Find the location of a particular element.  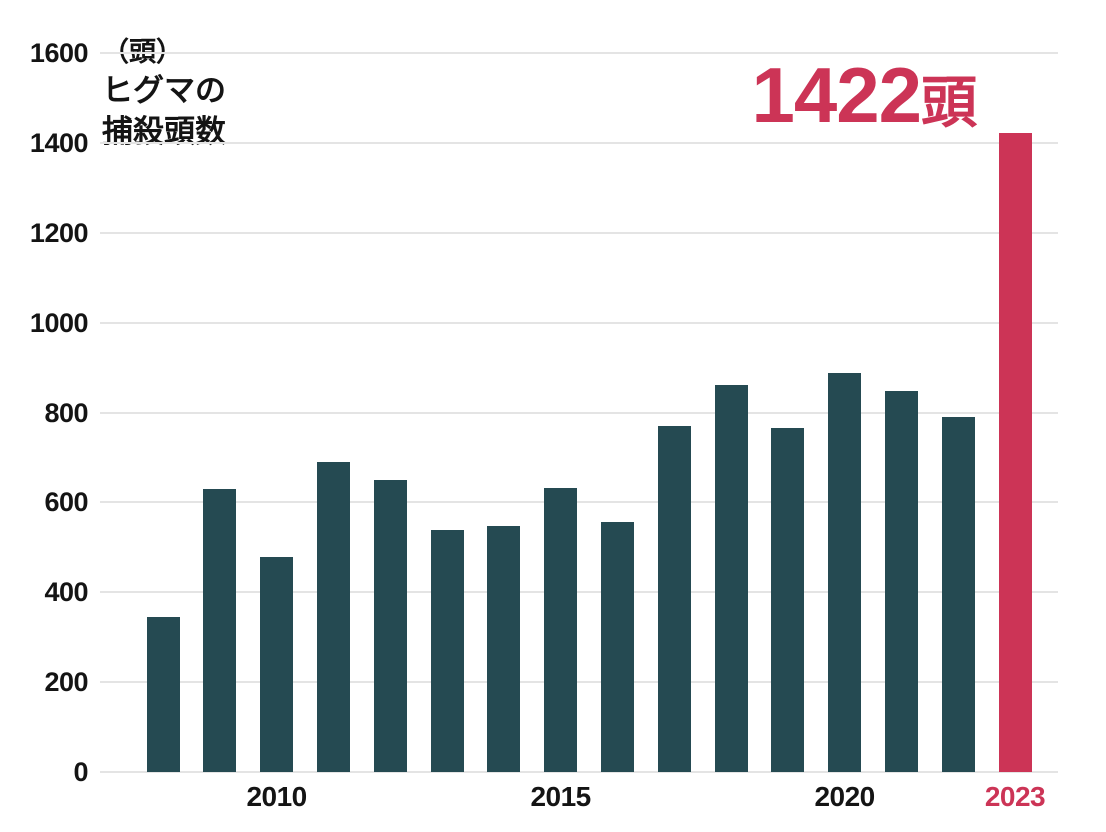

y-tick-label-0: 0 is located at coordinates (80, 772).